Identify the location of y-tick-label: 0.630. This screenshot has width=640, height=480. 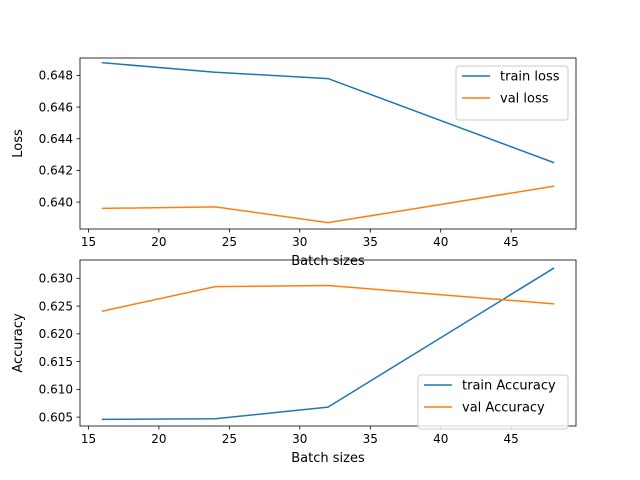
(56, 279).